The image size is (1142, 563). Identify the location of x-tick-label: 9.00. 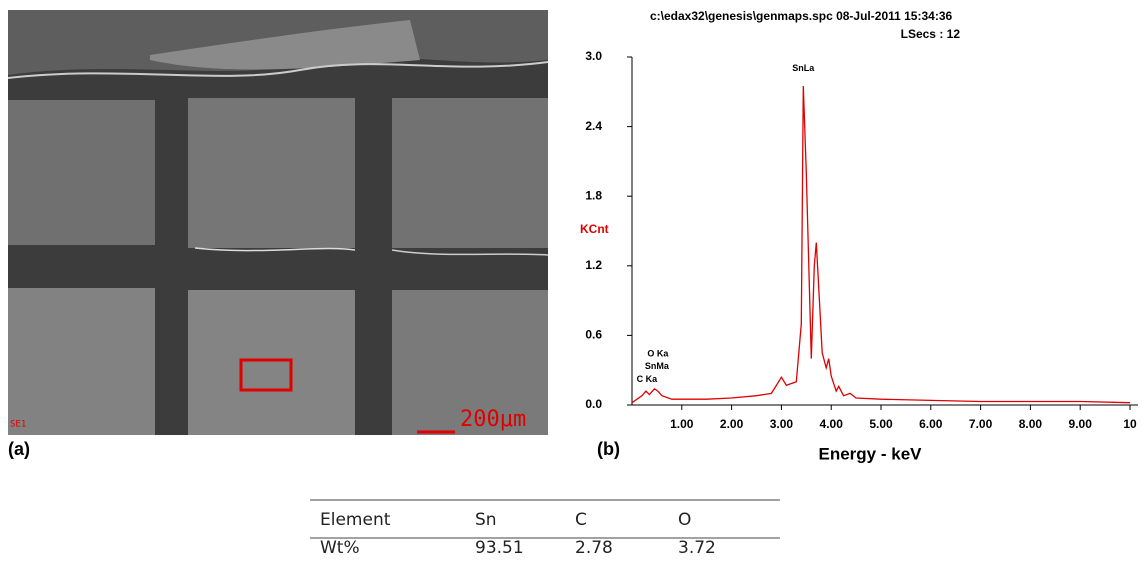
(1081, 424).